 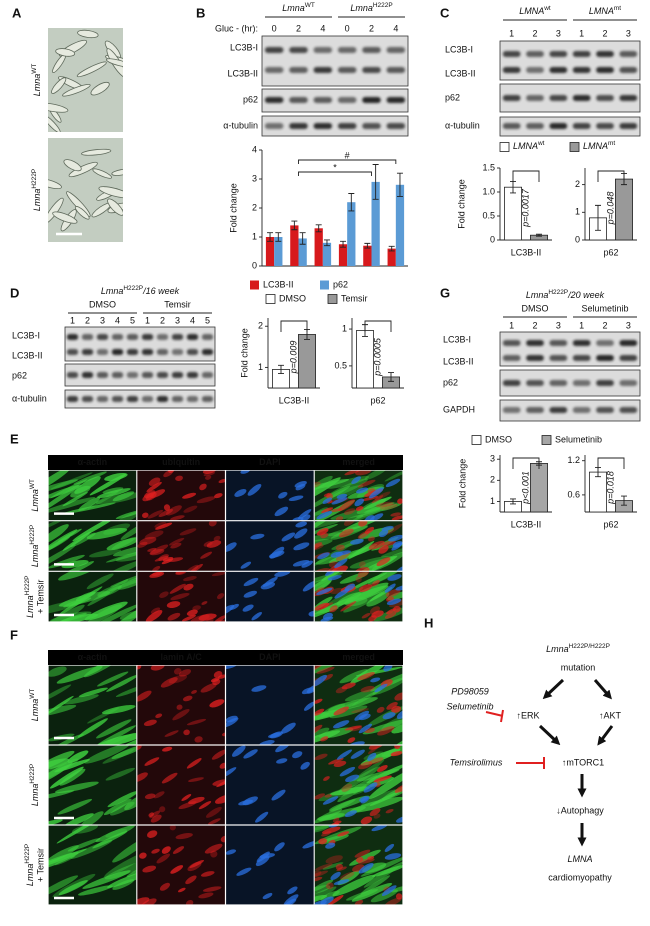 I want to click on inhibitor: Selumetinib, so click(x=469, y=706).